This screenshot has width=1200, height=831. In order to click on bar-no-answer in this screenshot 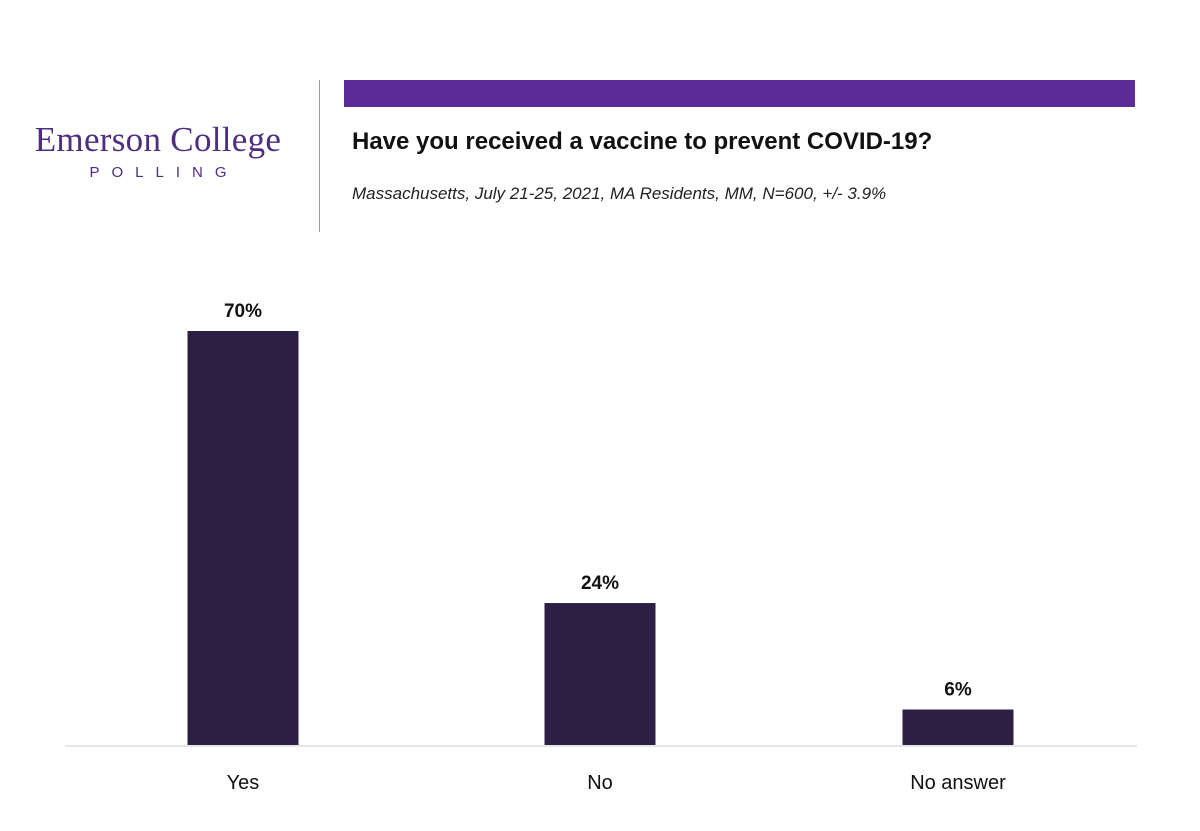, I will do `click(958, 727)`.